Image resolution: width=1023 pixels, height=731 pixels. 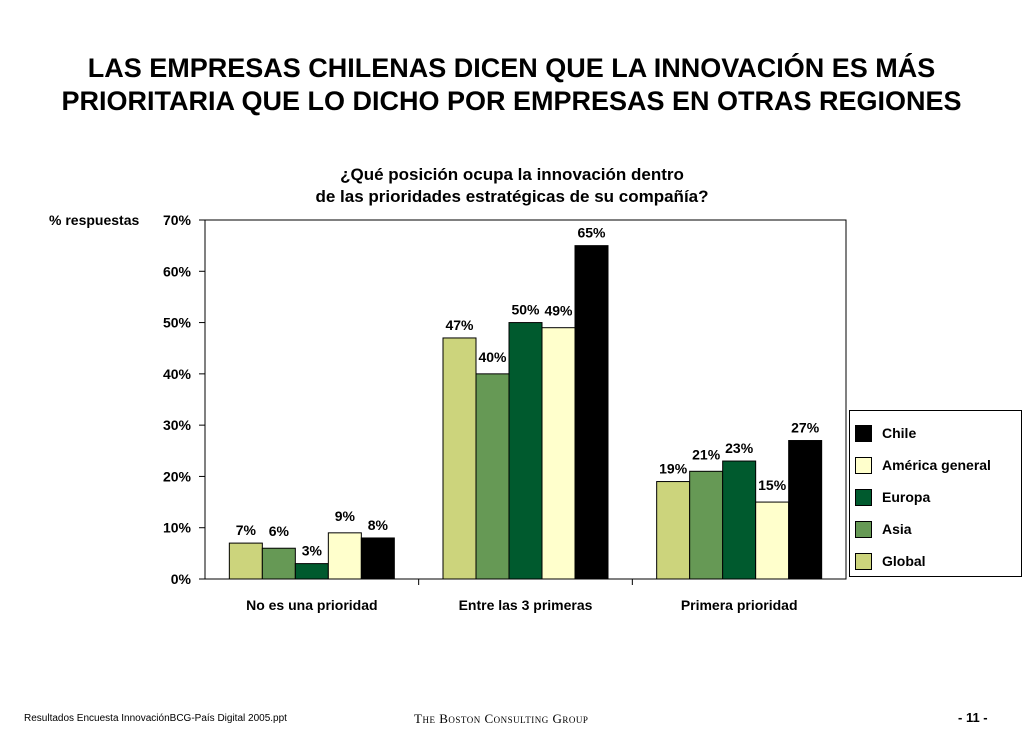 What do you see at coordinates (935, 493) in the screenshot?
I see `chart-legend: Chile América general Europa Asia Global` at bounding box center [935, 493].